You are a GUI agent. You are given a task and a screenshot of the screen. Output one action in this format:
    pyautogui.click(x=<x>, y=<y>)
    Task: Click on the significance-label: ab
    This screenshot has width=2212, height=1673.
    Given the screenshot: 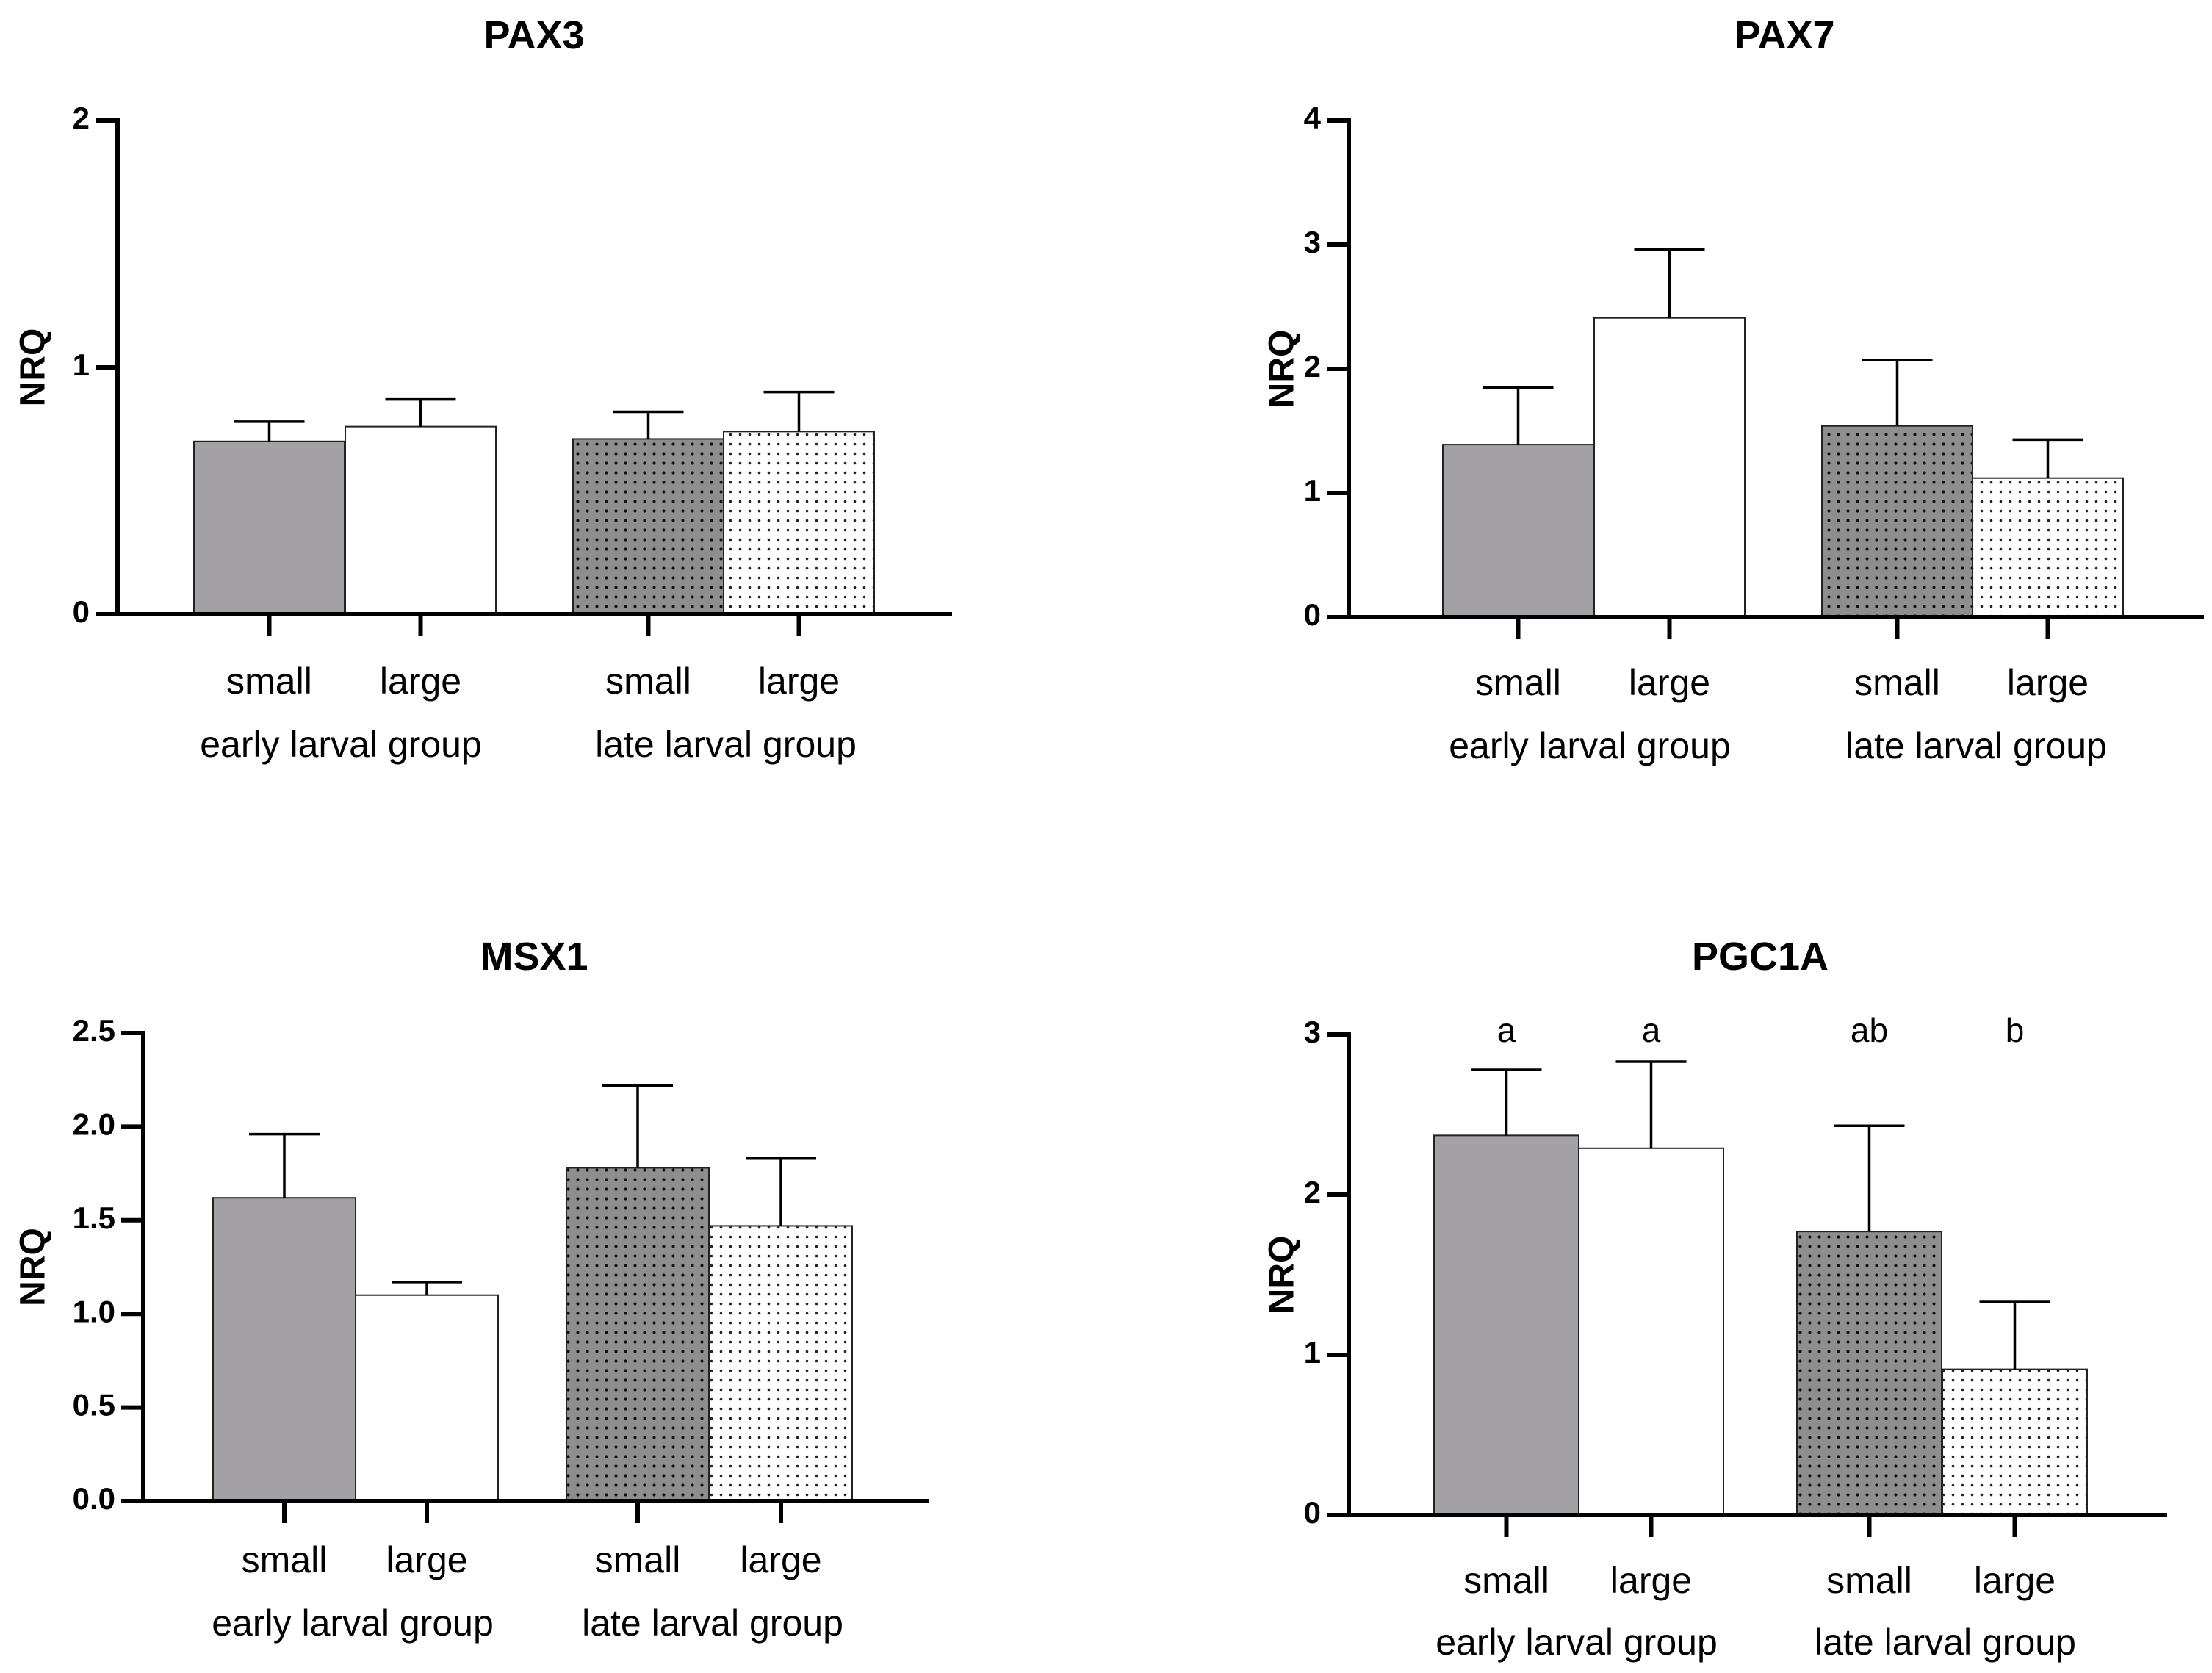 What is the action you would take?
    pyautogui.click(x=1870, y=1030)
    